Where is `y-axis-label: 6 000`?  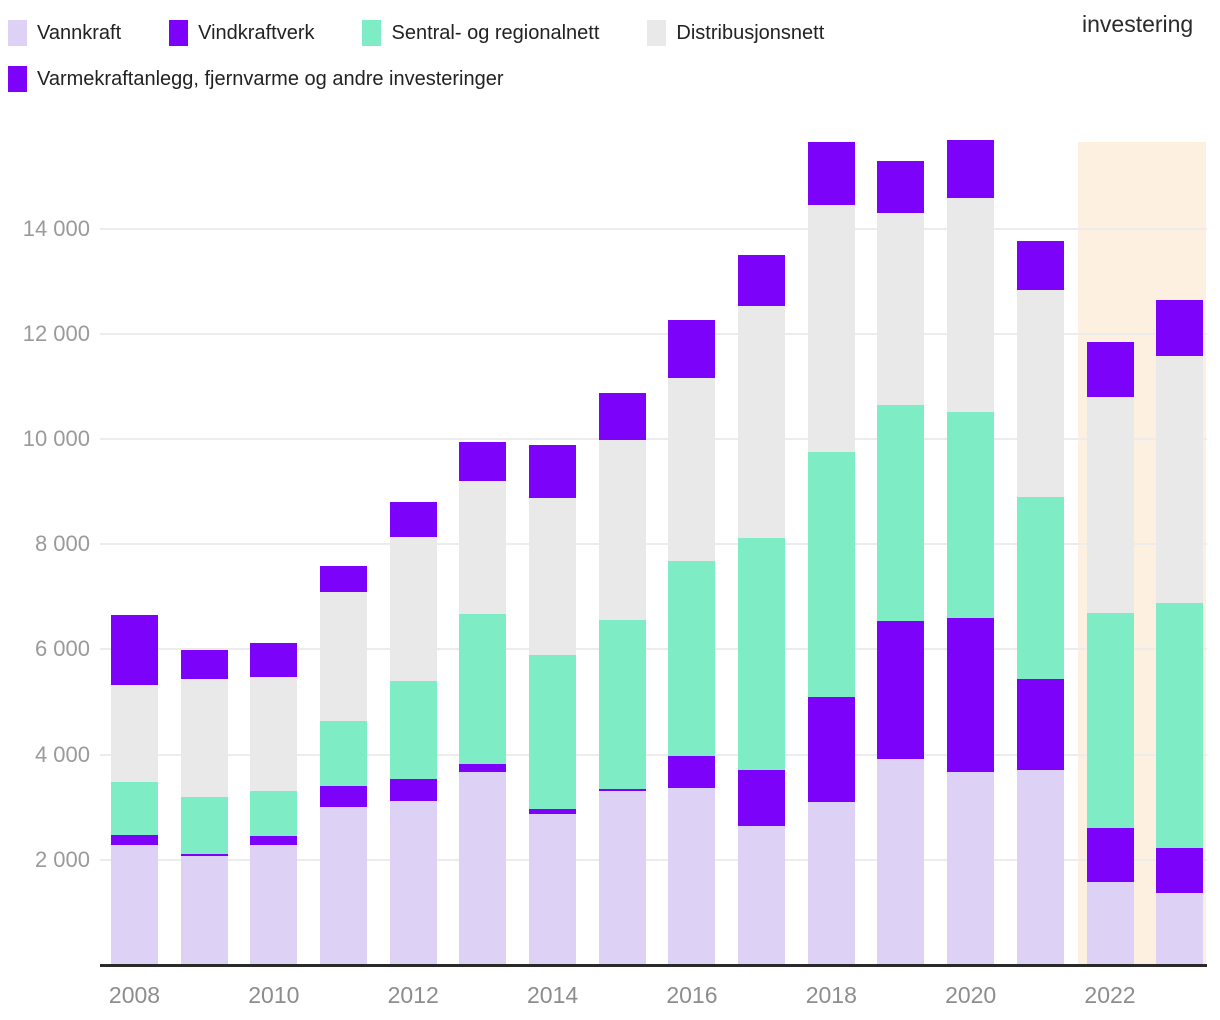
y-axis-label: 6 000 is located at coordinates (62, 649).